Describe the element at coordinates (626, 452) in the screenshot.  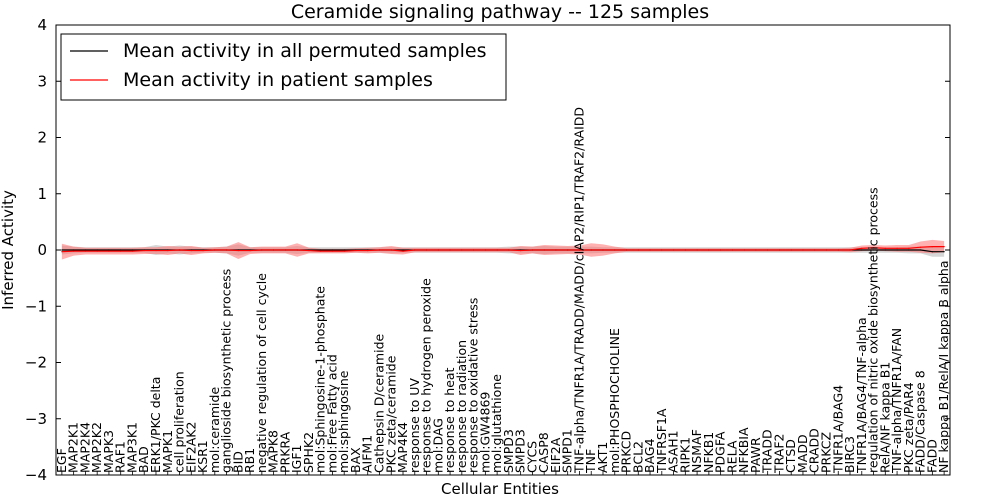
I see `x-tick-label: PRKCD` at that location.